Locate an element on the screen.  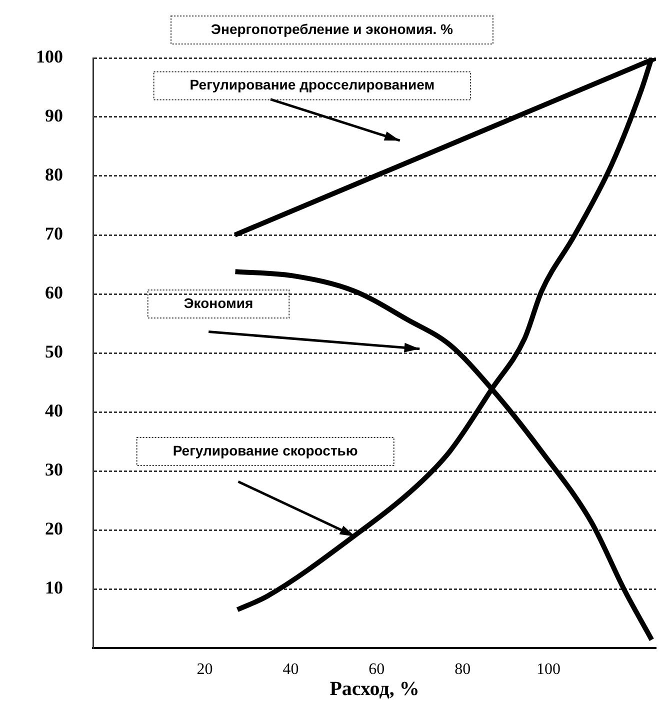
y-tick-label: 100 is located at coordinates (49, 56).